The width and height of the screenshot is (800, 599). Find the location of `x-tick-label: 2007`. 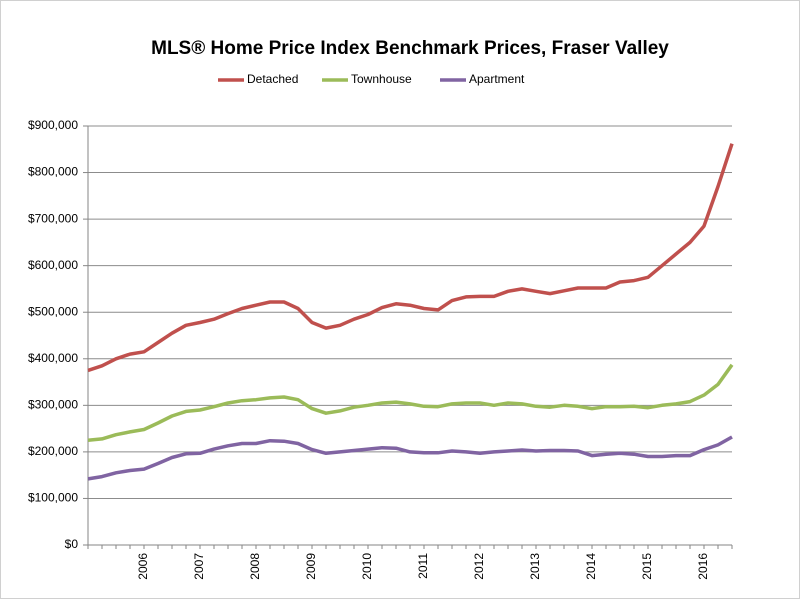

x-tick-label: 2007 is located at coordinates (199, 566).